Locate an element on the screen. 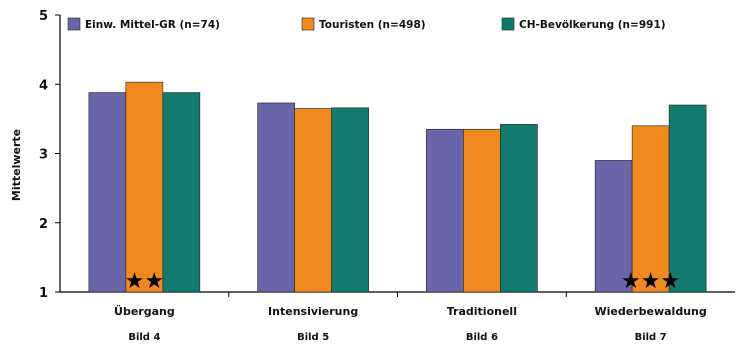  category-label: Intensivierung is located at coordinates (313, 311).